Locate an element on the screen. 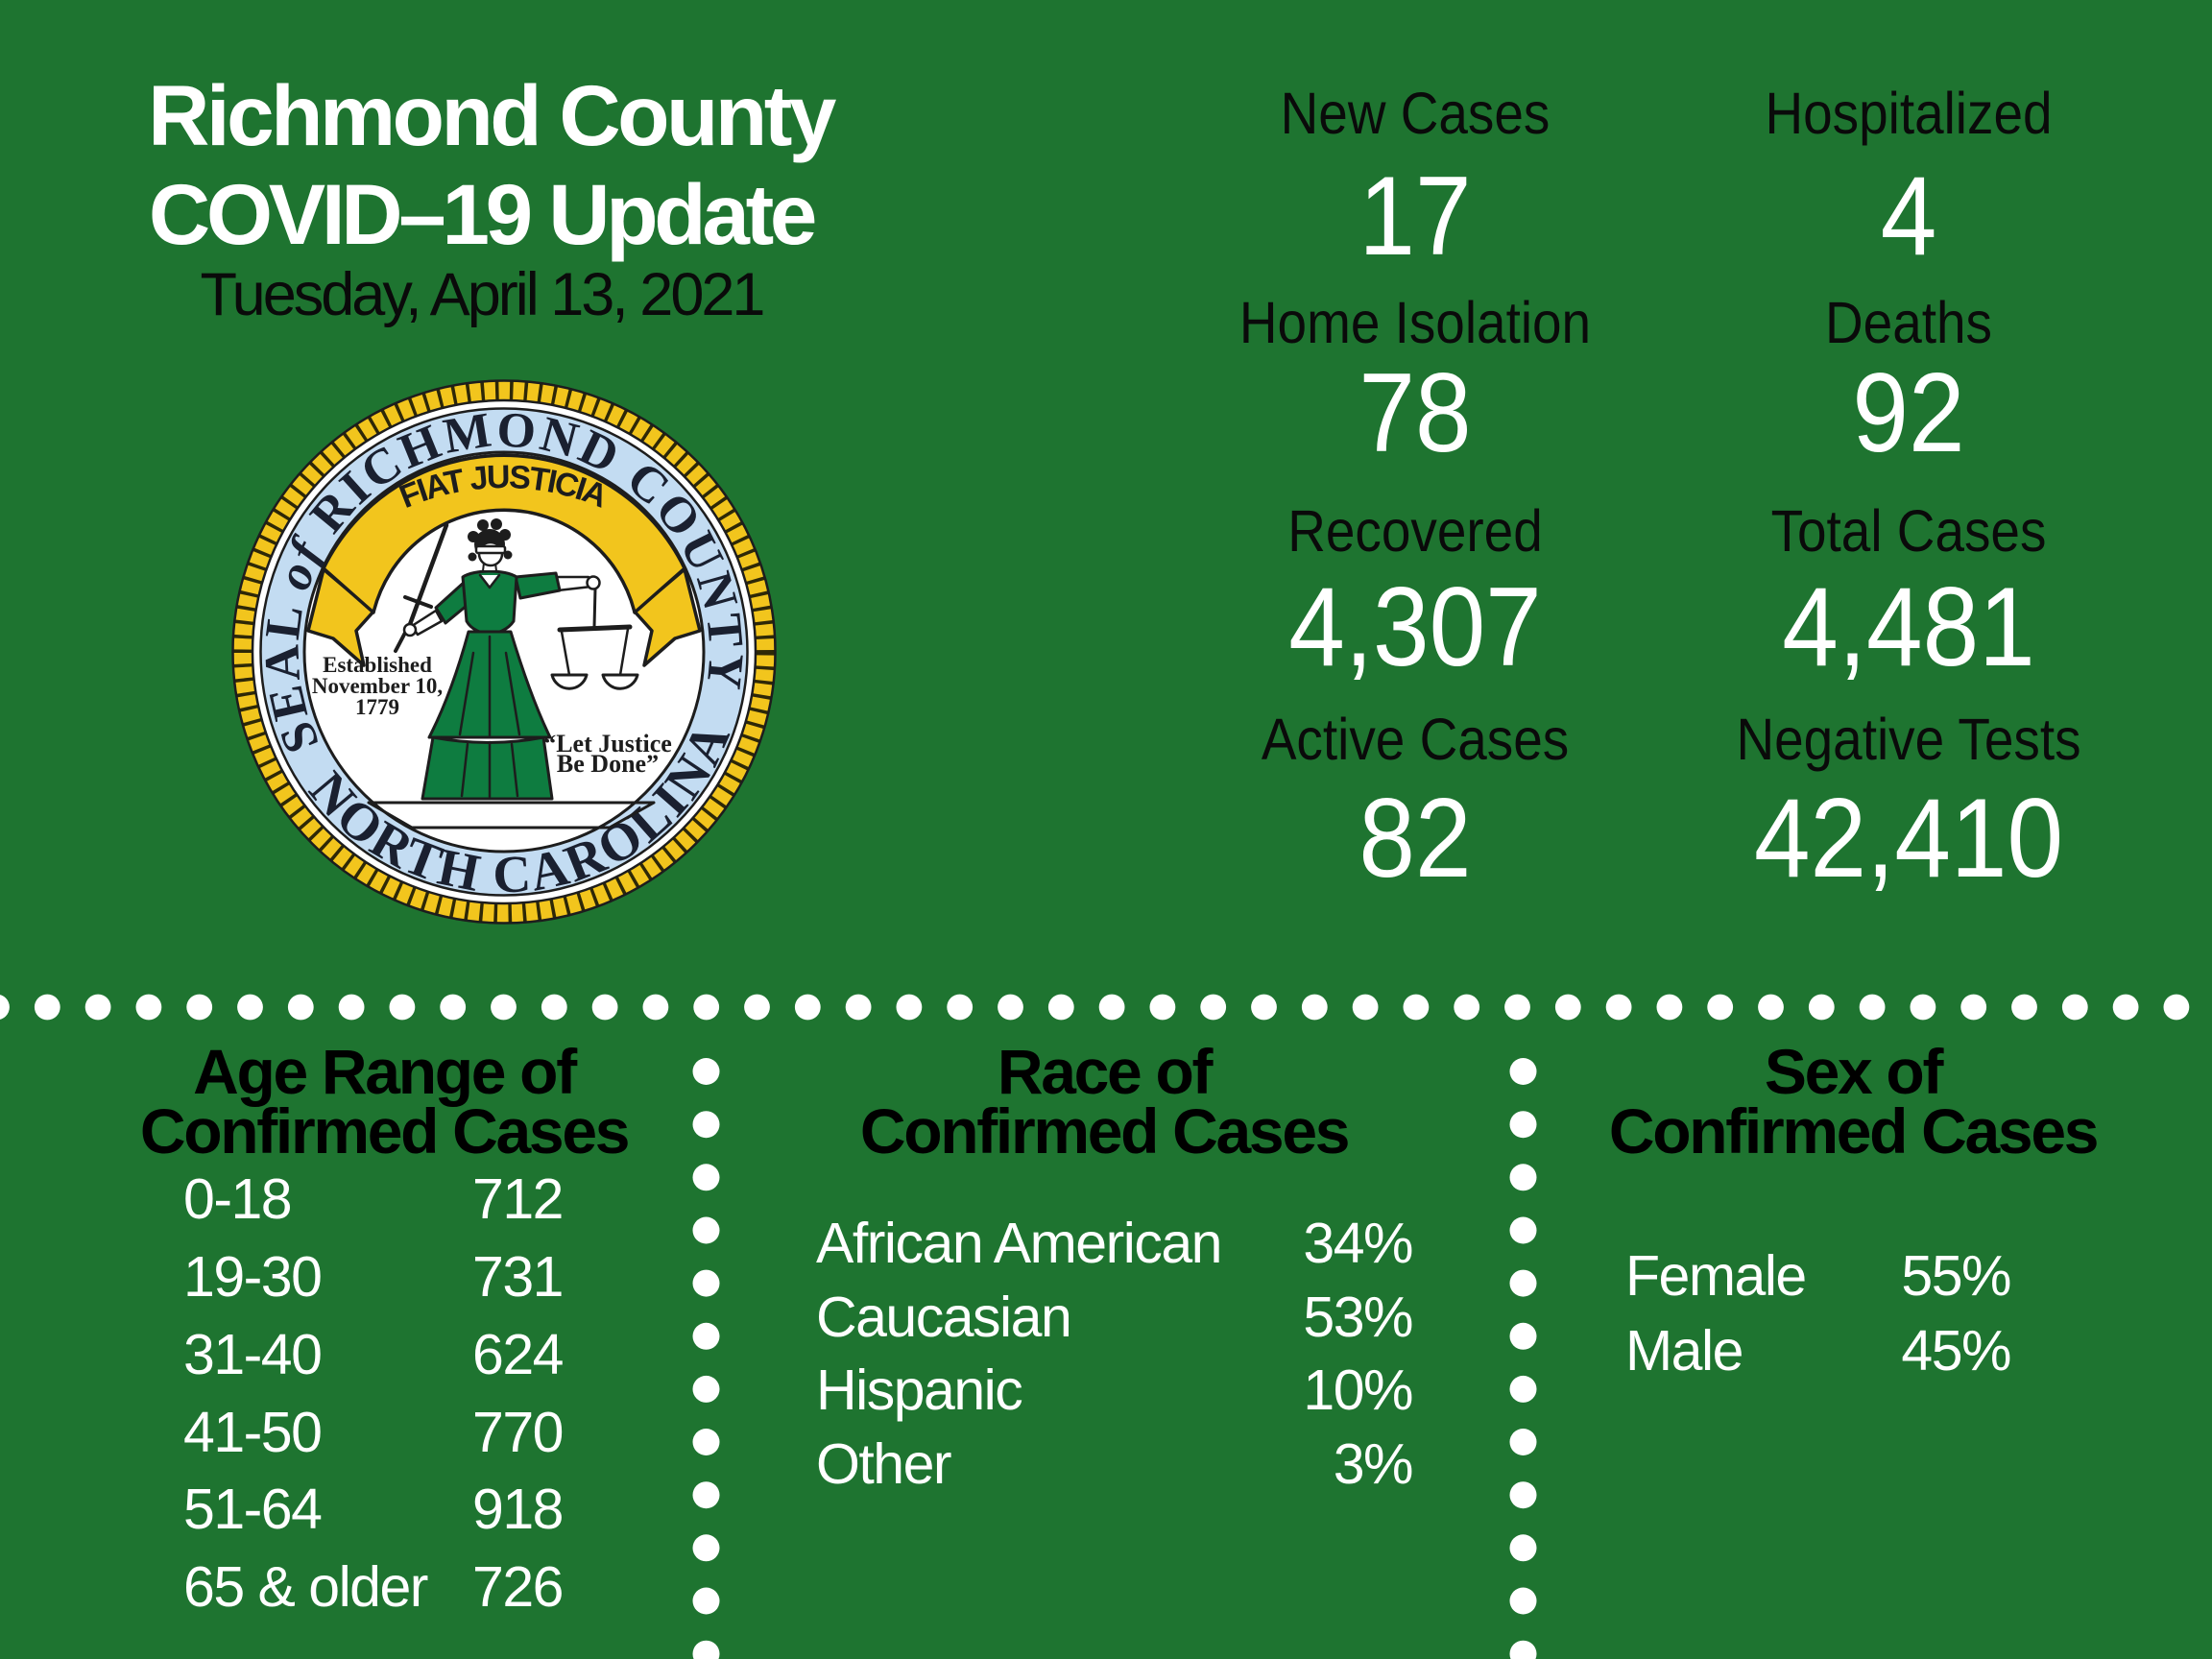  svg-text: Be Done” is located at coordinates (608, 764).